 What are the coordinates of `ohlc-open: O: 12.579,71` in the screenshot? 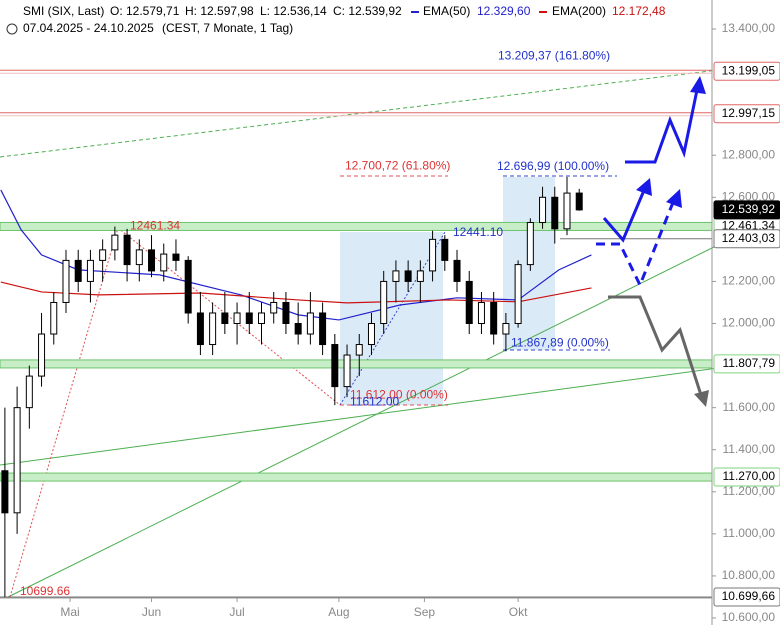 It's located at (145, 11).